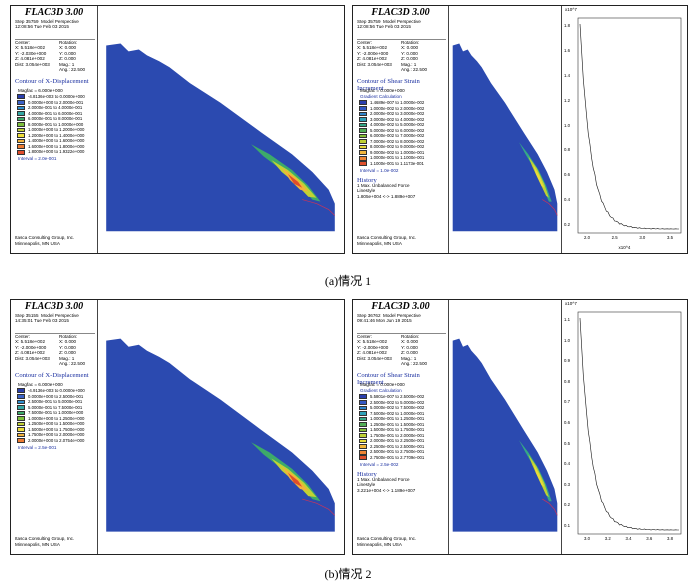 The width and height of the screenshot is (696, 583). What do you see at coordinates (391, 158) in the screenshot?
I see `legend-item: 1.0000e-001 to 1.1000e-001` at bounding box center [391, 158].